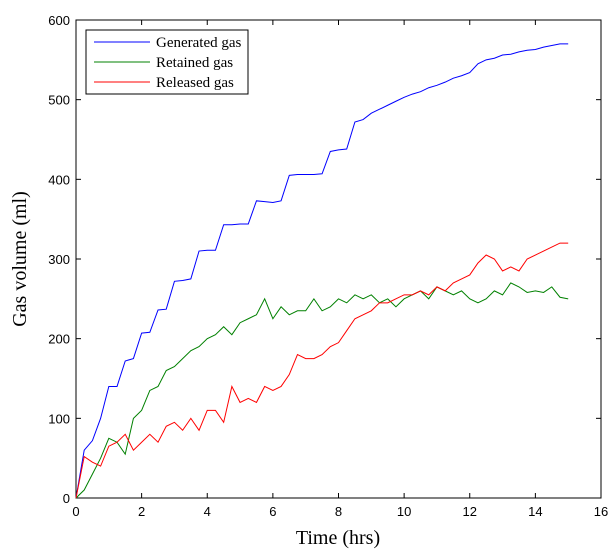 Image resolution: width=616 pixels, height=553 pixels. Describe the element at coordinates (199, 43) in the screenshot. I see `legend-label: Generated gas` at that location.